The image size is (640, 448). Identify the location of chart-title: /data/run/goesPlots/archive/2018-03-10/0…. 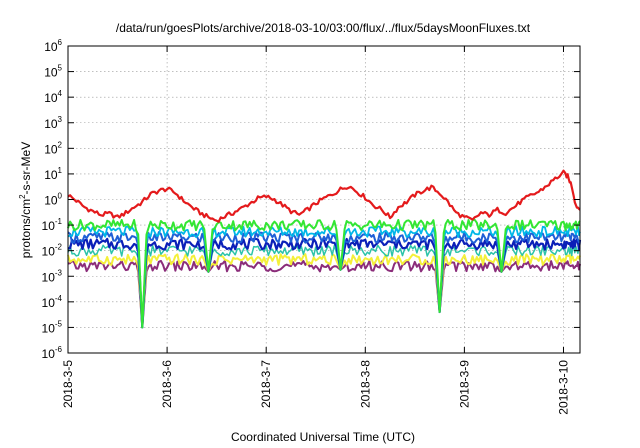
(323, 28).